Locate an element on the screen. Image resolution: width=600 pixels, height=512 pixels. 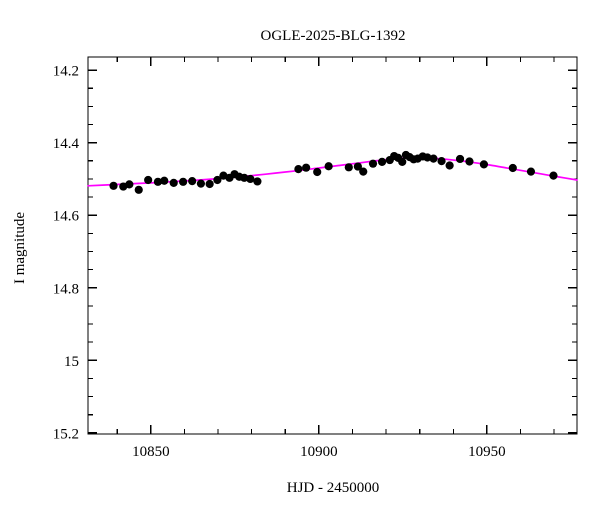
x-axis-tick-labels: 10850 10900 10950 is located at coordinates (319, 452).